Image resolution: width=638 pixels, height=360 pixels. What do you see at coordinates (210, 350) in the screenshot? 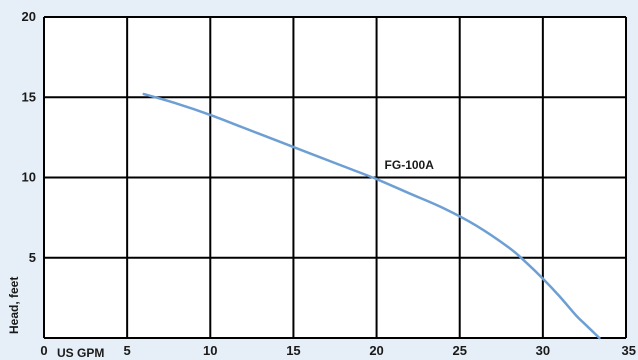
I see `x-tick-label: 10` at bounding box center [210, 350].